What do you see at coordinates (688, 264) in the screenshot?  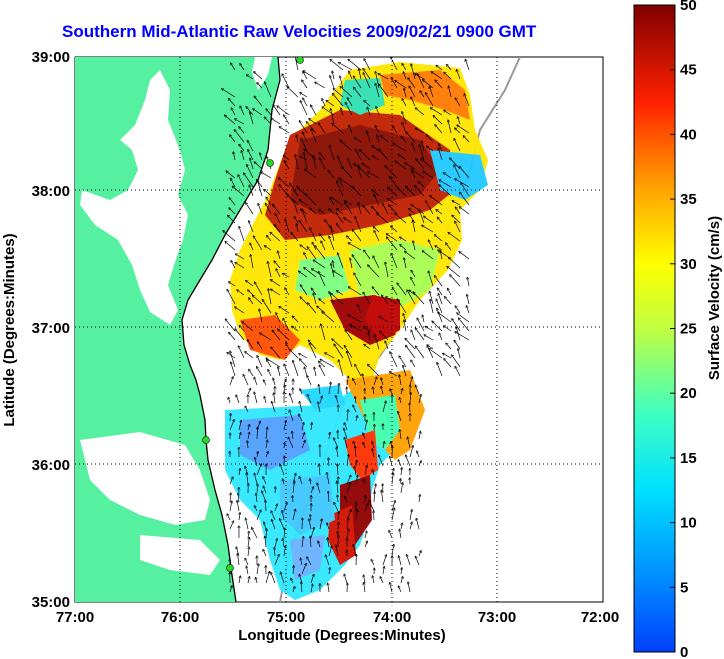 I see `colorbar-tick-label: 30` at bounding box center [688, 264].